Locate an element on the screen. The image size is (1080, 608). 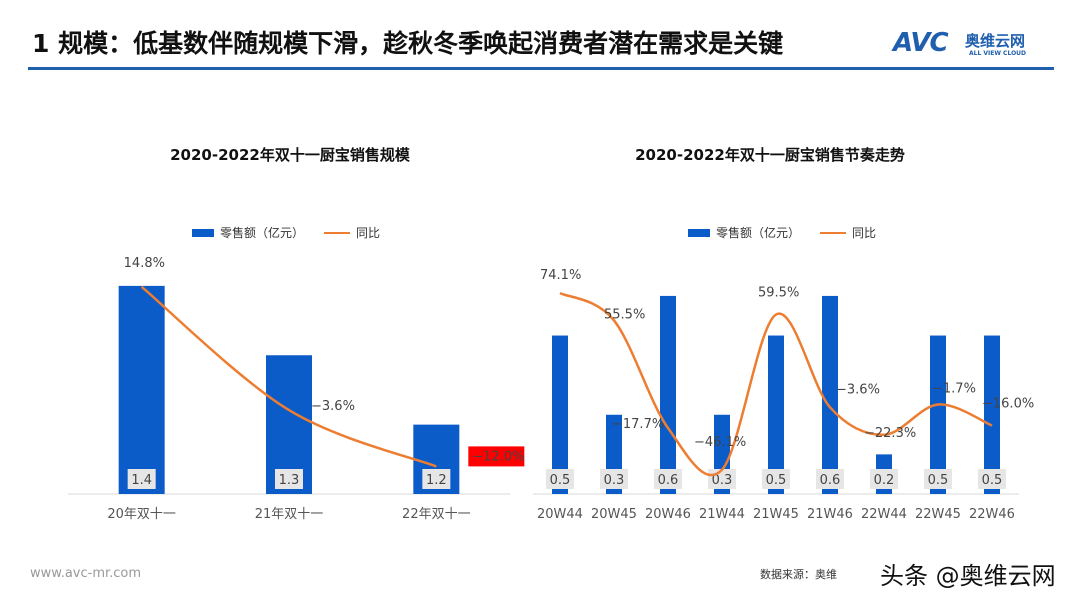
yoy-label: −22.3% is located at coordinates (890, 433).